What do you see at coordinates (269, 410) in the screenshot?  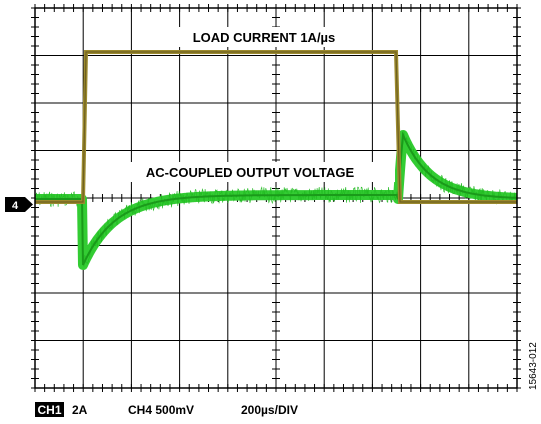 I see `timebase: 200µs/DIV` at bounding box center [269, 410].